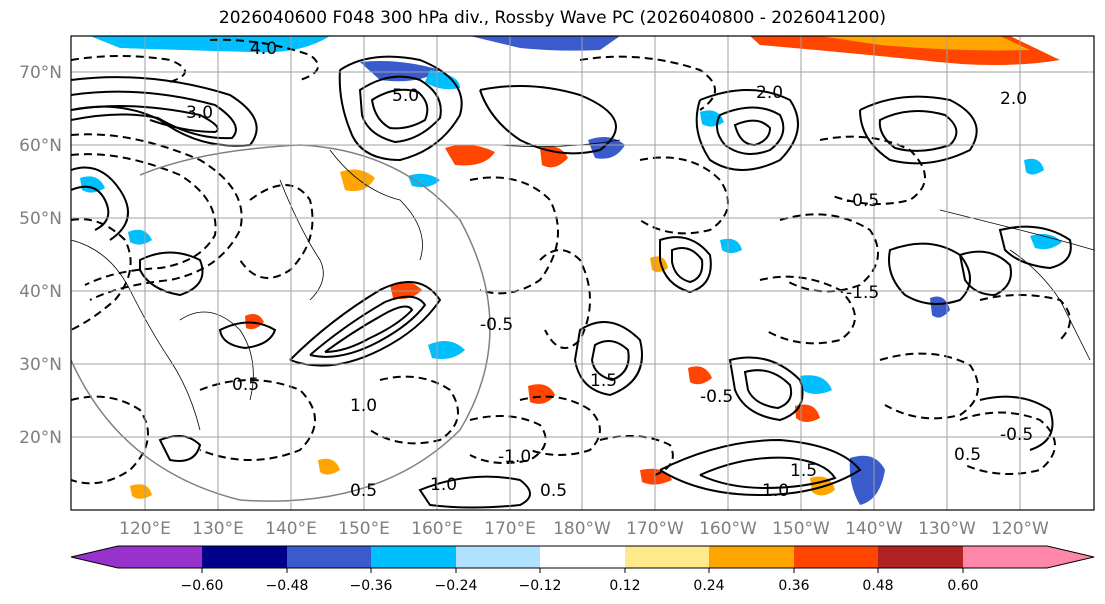 The image size is (1105, 604). Describe the element at coordinates (456, 586) in the screenshot. I see `colorbar-tick-label: −0.24` at that location.